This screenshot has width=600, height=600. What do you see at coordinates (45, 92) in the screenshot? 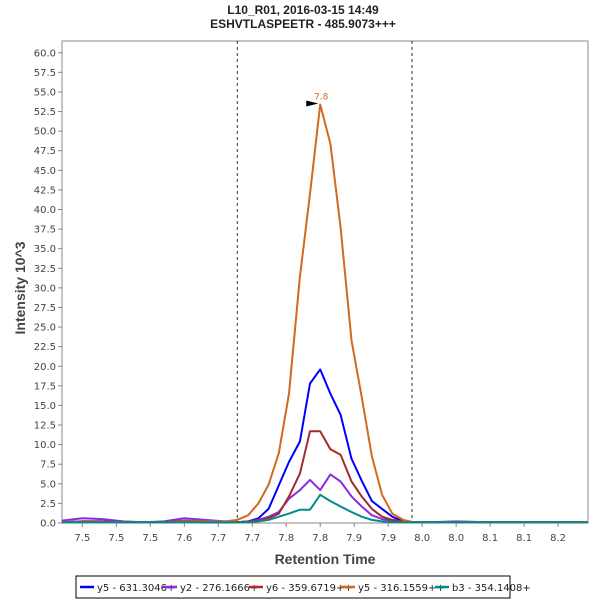
I see `y-tick-label: 55.0` at bounding box center [45, 92].